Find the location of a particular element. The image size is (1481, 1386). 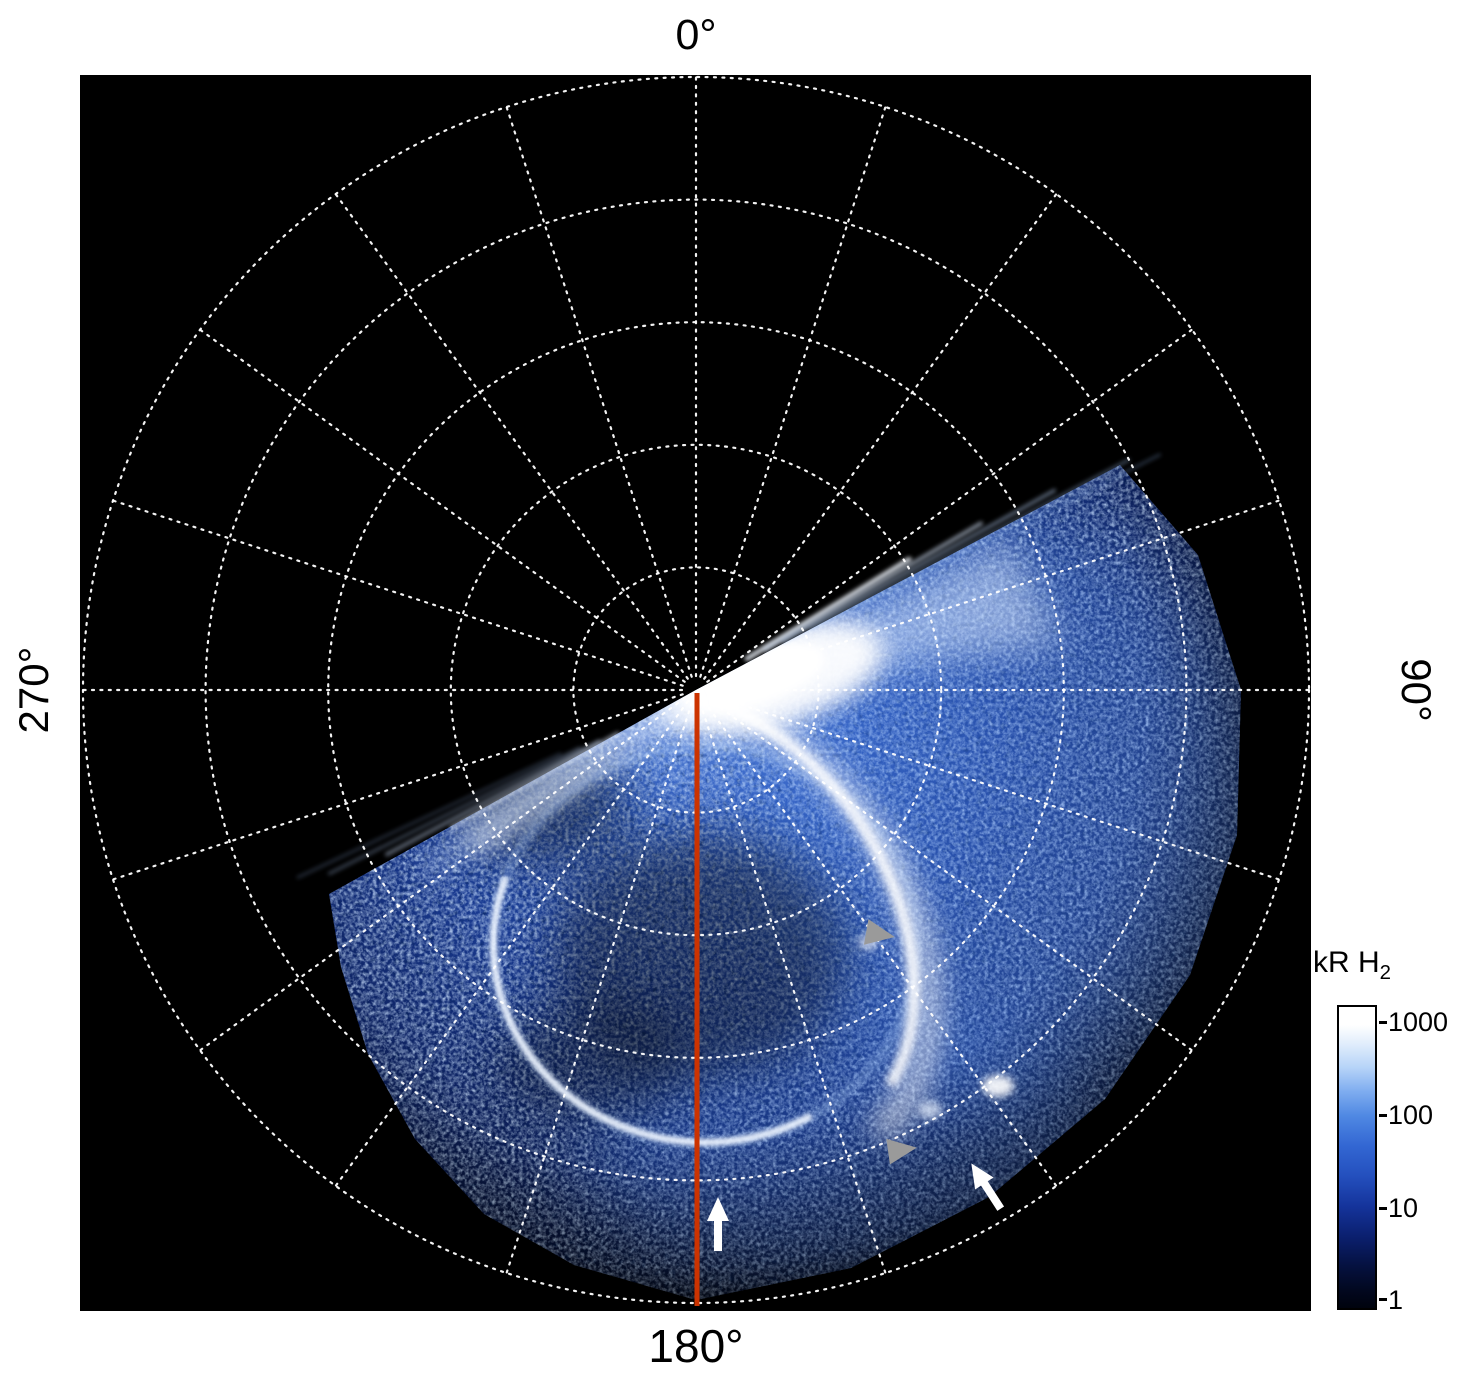

colorbar-tick-label-10: 10 is located at coordinates (1403, 1208).